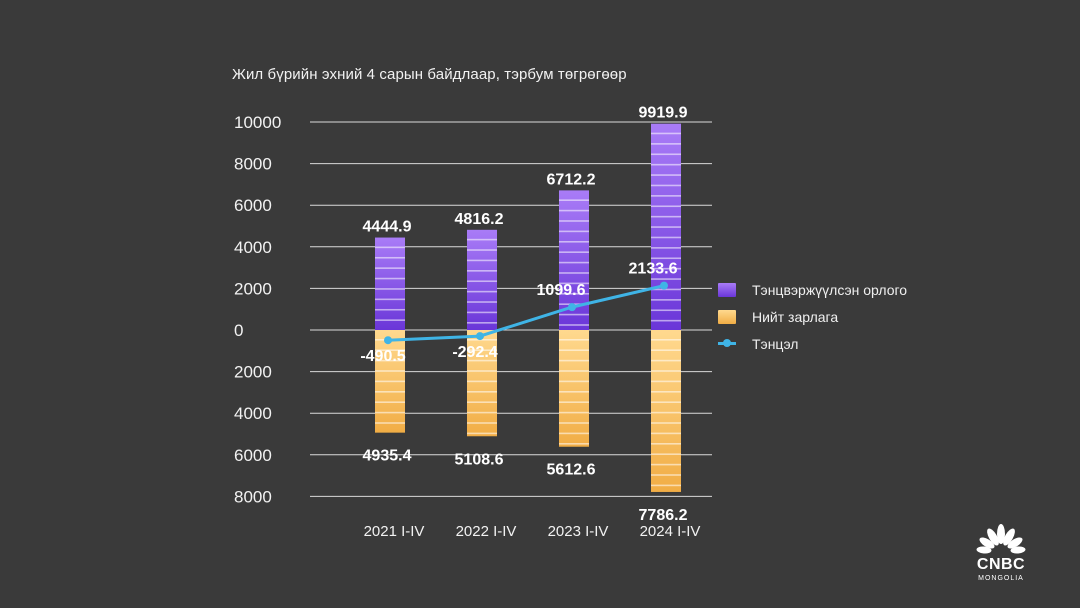 The image size is (1080, 608). Describe the element at coordinates (253, 496) in the screenshot. I see `y-tick-label: 8000` at that location.